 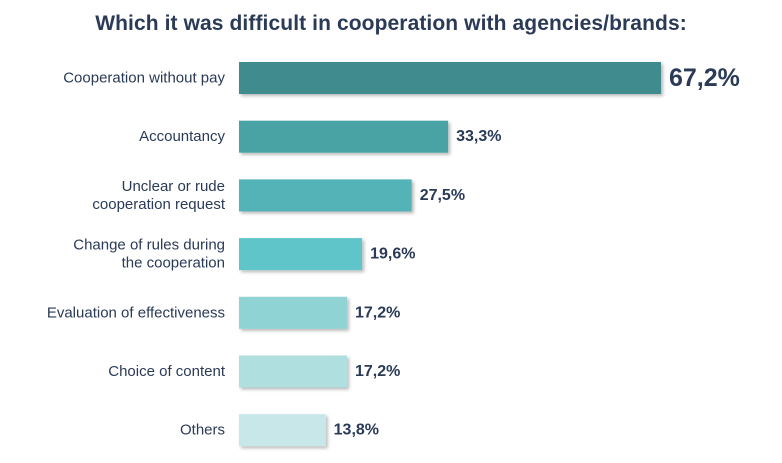 I want to click on value-label-6: 17,2%, so click(x=377, y=371).